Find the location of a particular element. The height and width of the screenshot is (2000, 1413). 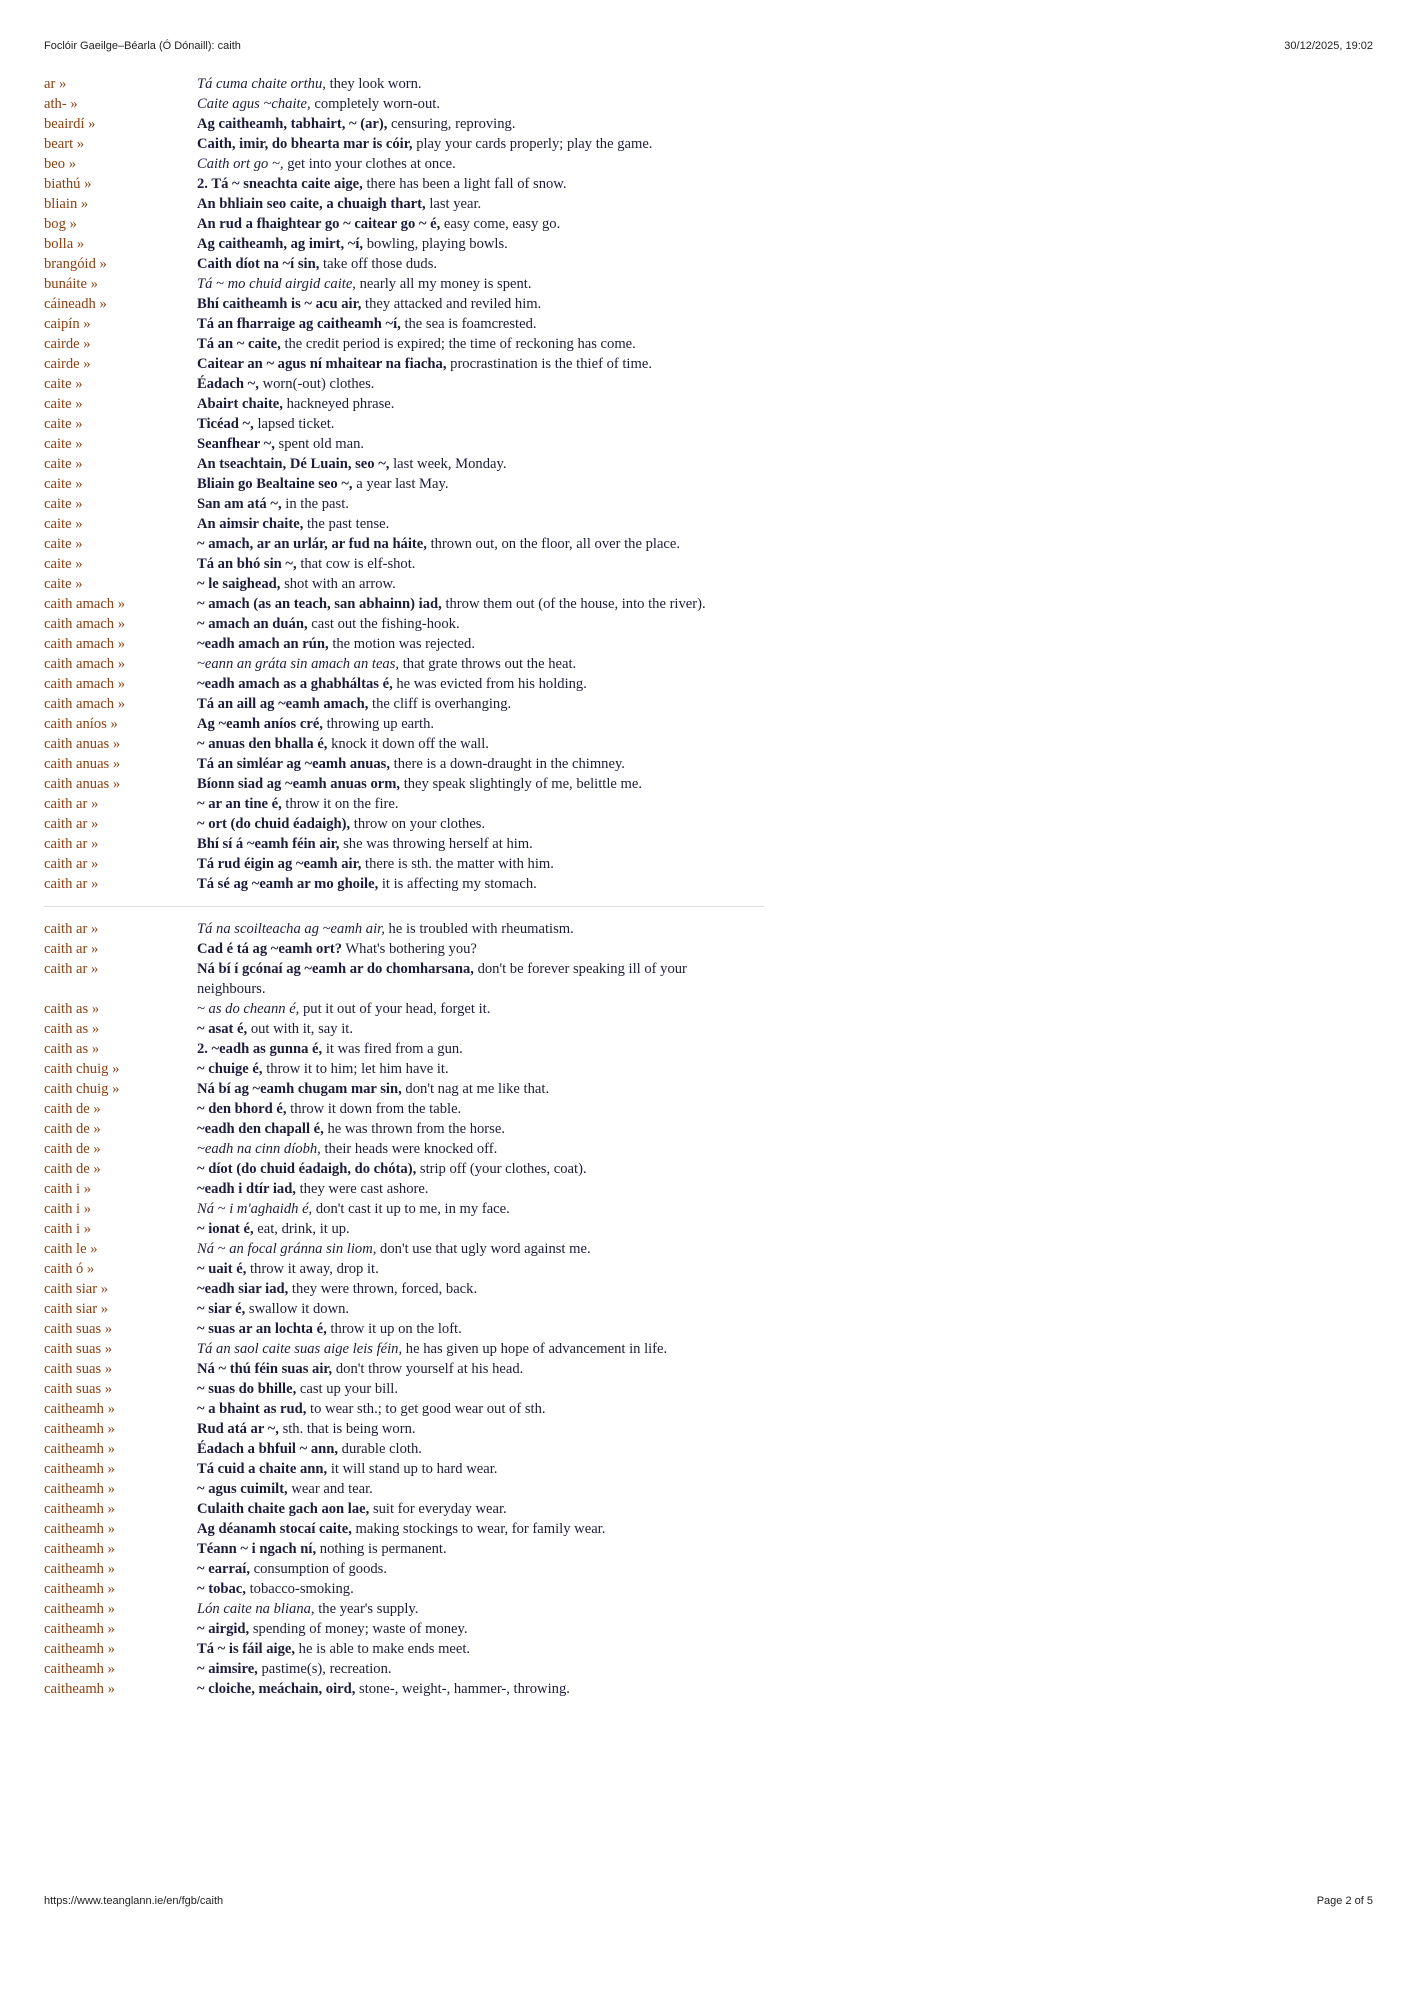

entry-text: ~ asat é, out with it, say it. is located at coordinates (467, 1029).